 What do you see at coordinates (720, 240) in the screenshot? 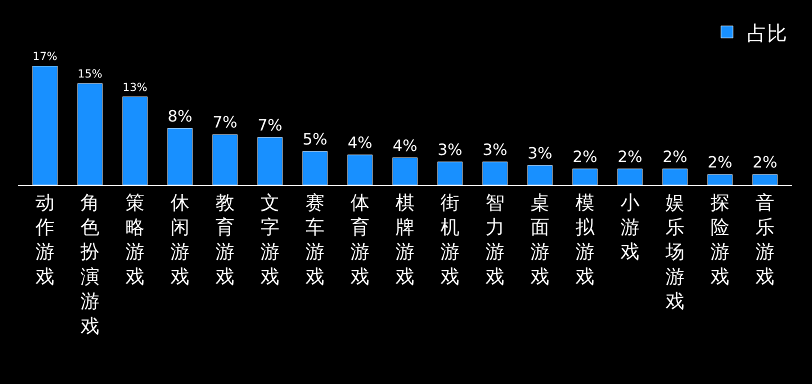
I see `x-tick-label: 探险游戏` at bounding box center [720, 240].